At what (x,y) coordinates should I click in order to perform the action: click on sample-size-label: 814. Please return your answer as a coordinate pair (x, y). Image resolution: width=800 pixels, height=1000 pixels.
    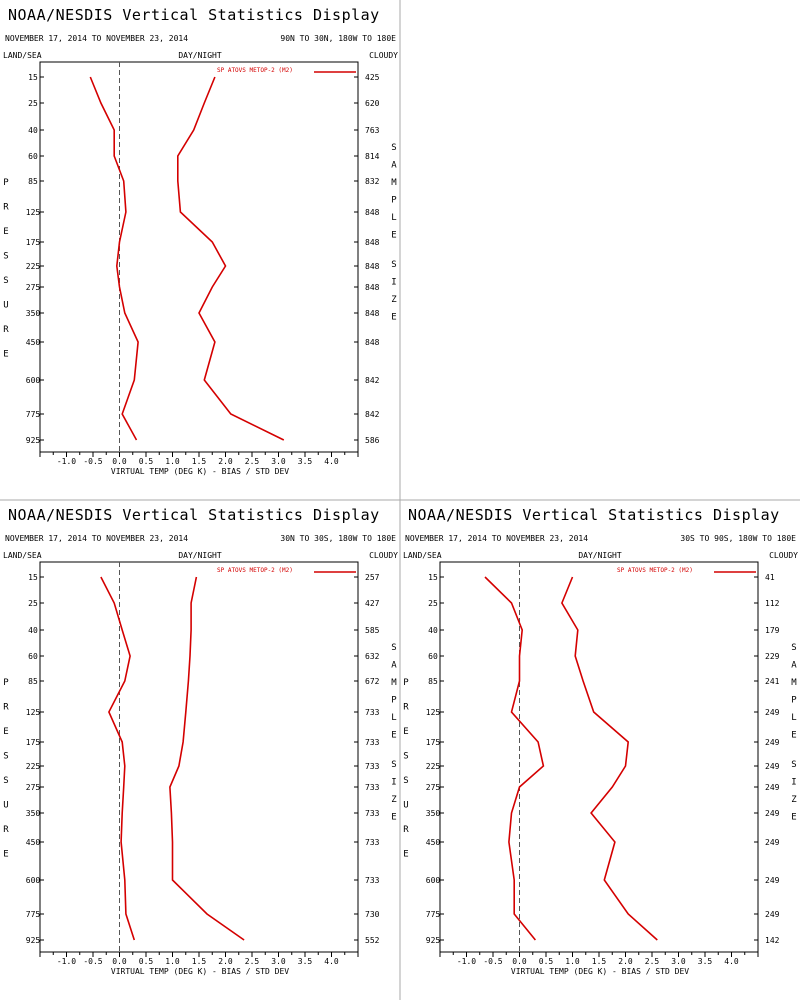
    Looking at the image, I should click on (372, 156).